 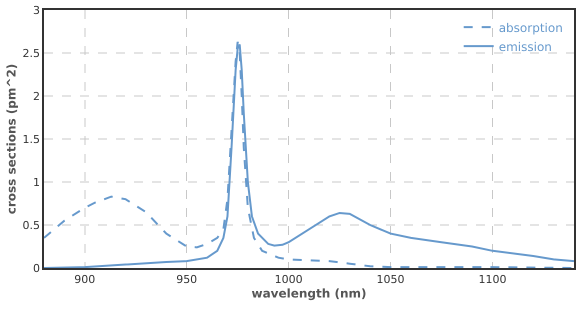 I want to click on y-tick-label: 1.5, so click(x=31, y=139).